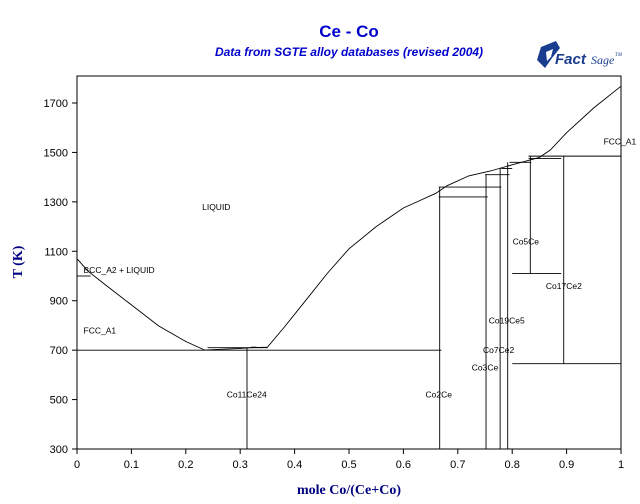  What do you see at coordinates (77, 465) in the screenshot?
I see `x-tick-label: 0` at bounding box center [77, 465].